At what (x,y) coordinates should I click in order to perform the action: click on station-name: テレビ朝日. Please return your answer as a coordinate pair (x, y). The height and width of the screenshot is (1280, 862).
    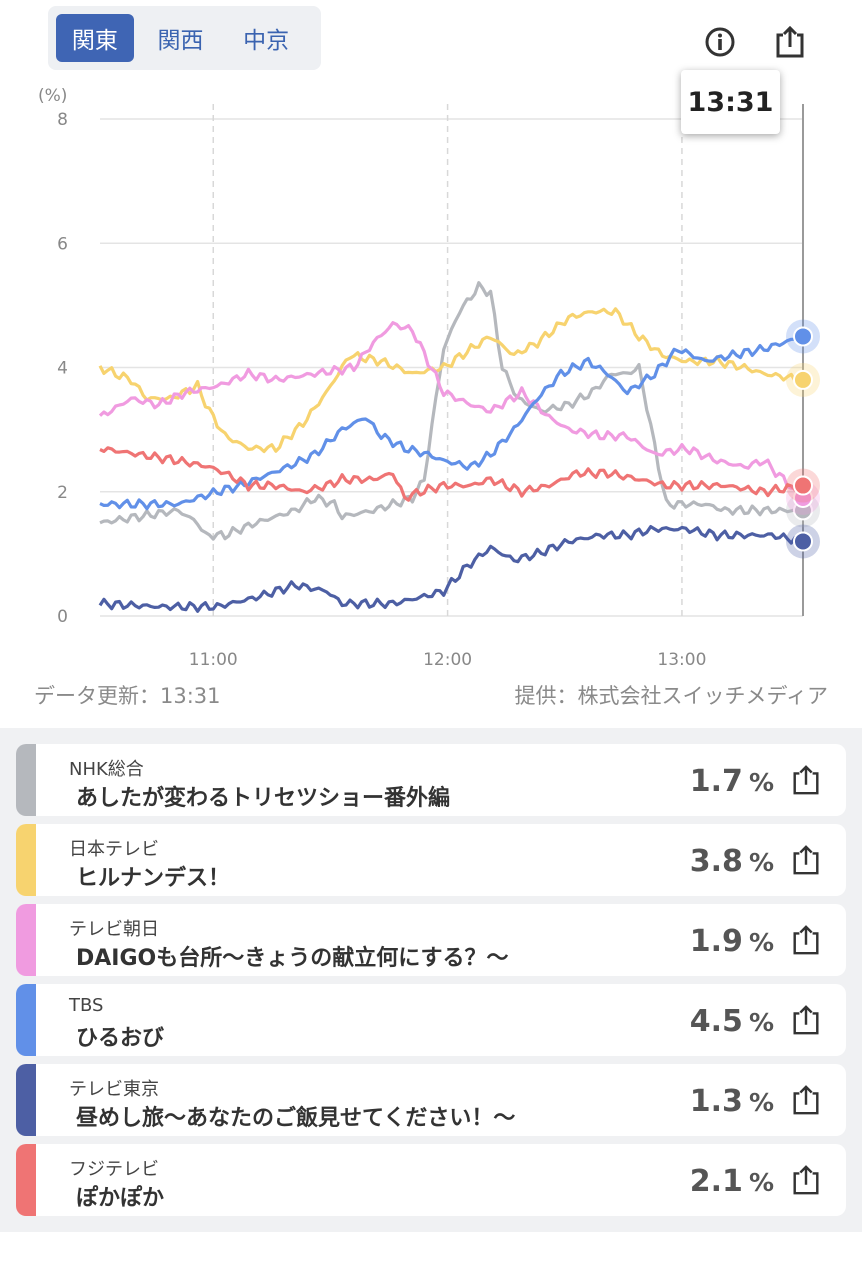
    Looking at the image, I should click on (114, 929).